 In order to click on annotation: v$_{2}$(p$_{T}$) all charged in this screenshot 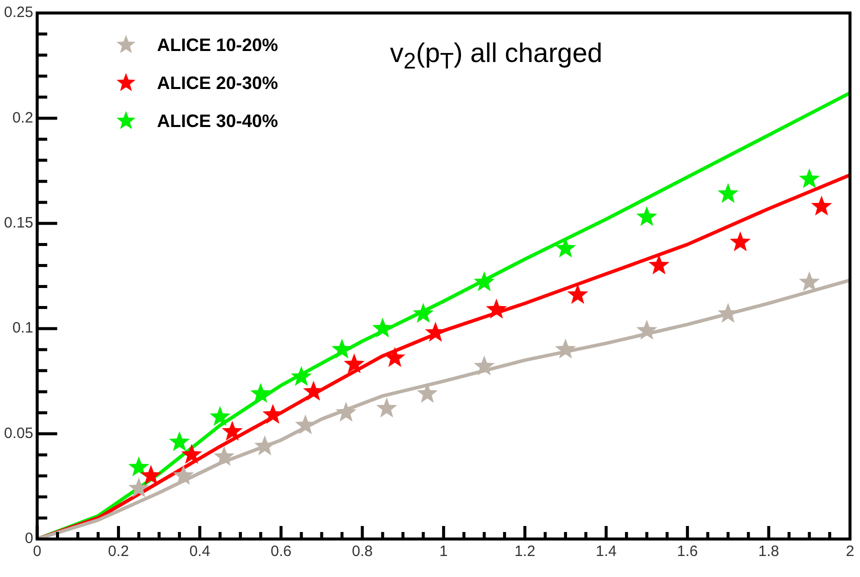, I will do `click(496, 56)`.